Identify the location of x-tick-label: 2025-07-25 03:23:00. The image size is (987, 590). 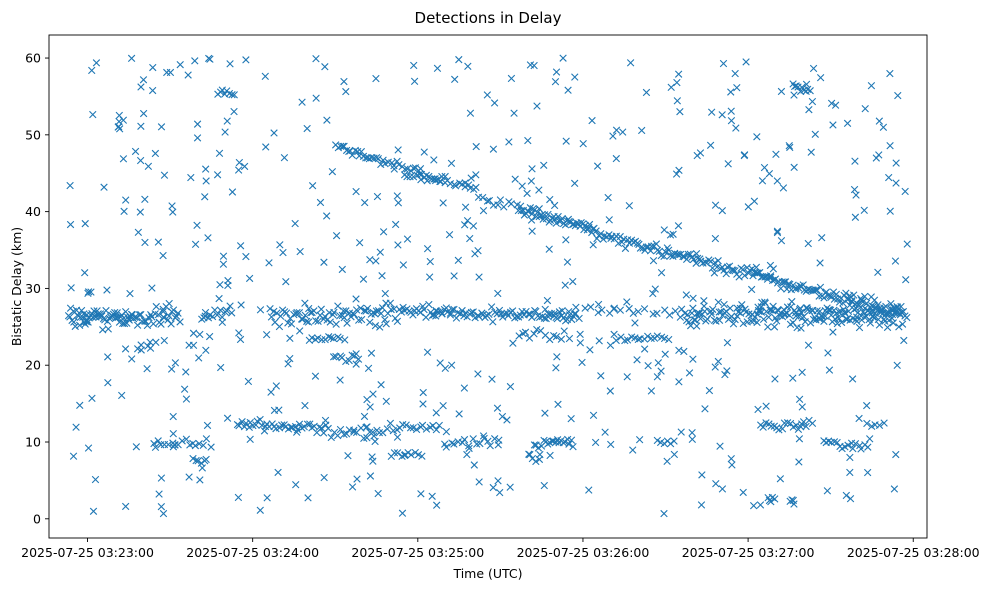
(87, 552).